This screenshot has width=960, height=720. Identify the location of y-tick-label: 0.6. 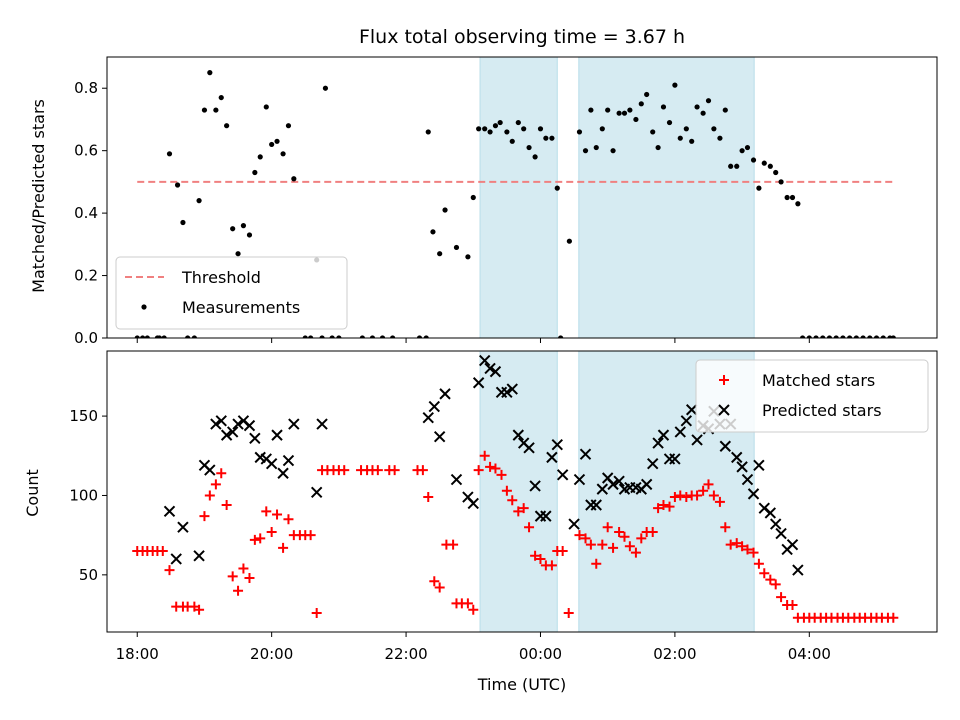
(86, 151).